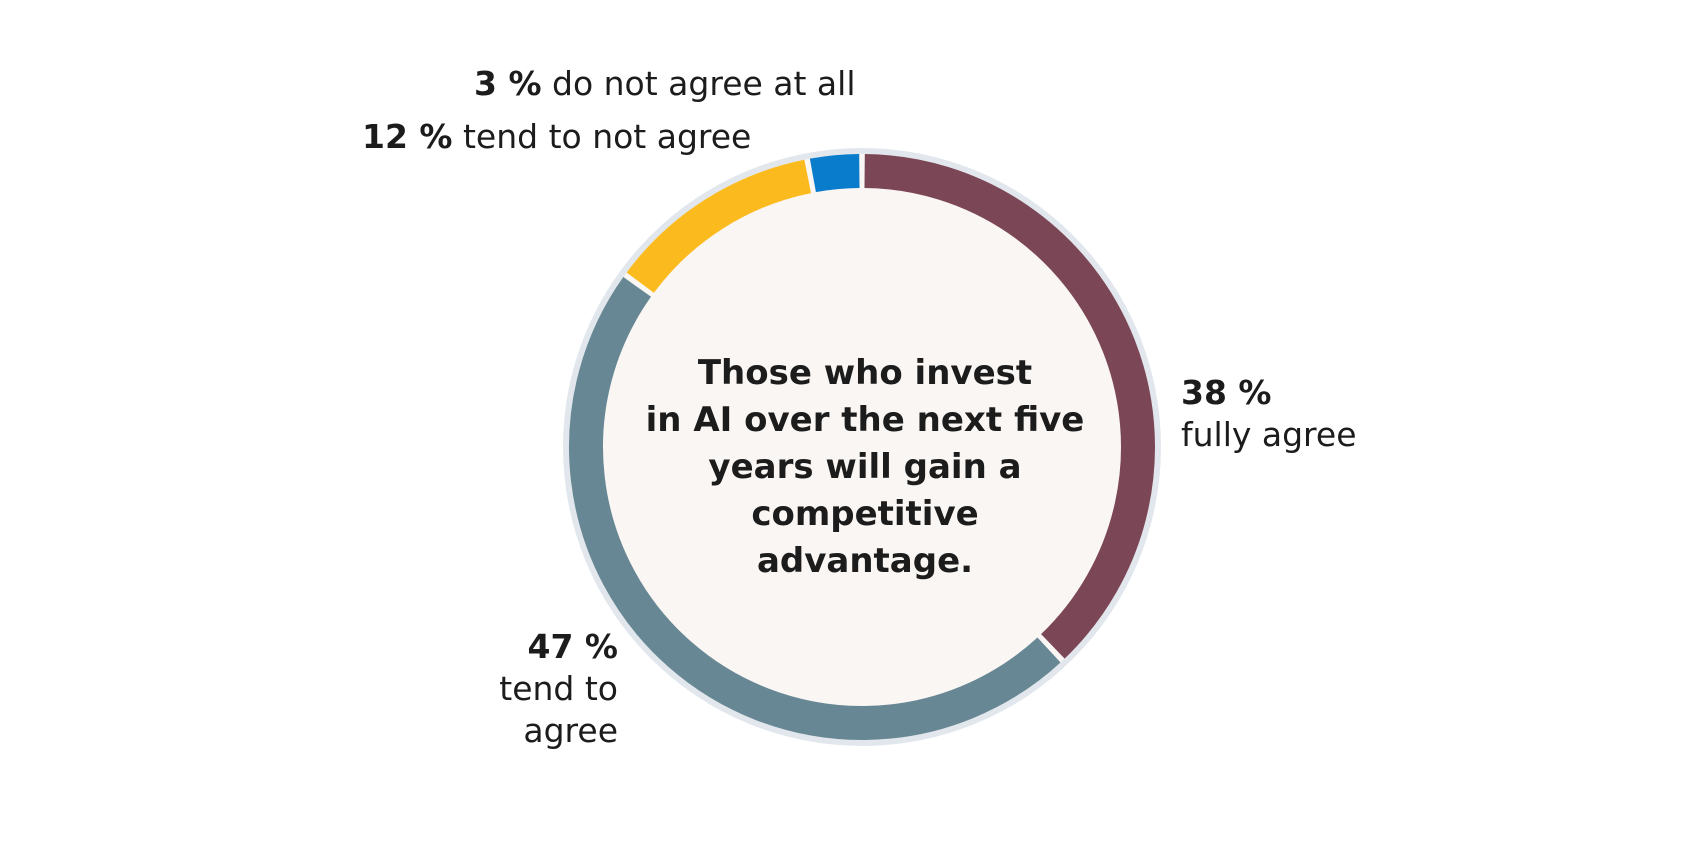 The height and width of the screenshot is (850, 1700). Describe the element at coordinates (407, 136) in the screenshot. I see `slice-percent-tend-to-not-agree: 12 %` at that location.